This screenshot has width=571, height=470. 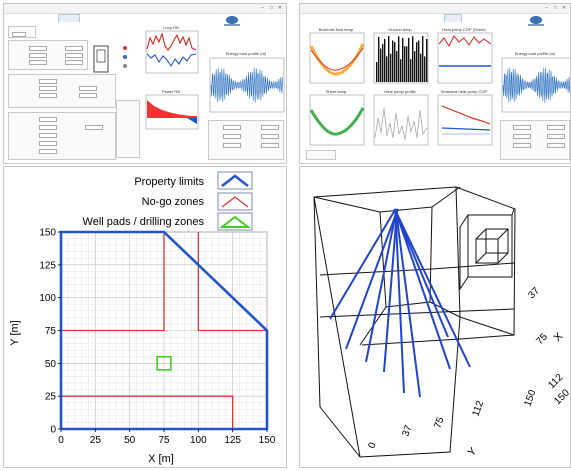 What do you see at coordinates (390, 290) in the screenshot?
I see `borehole-line` at bounding box center [390, 290].